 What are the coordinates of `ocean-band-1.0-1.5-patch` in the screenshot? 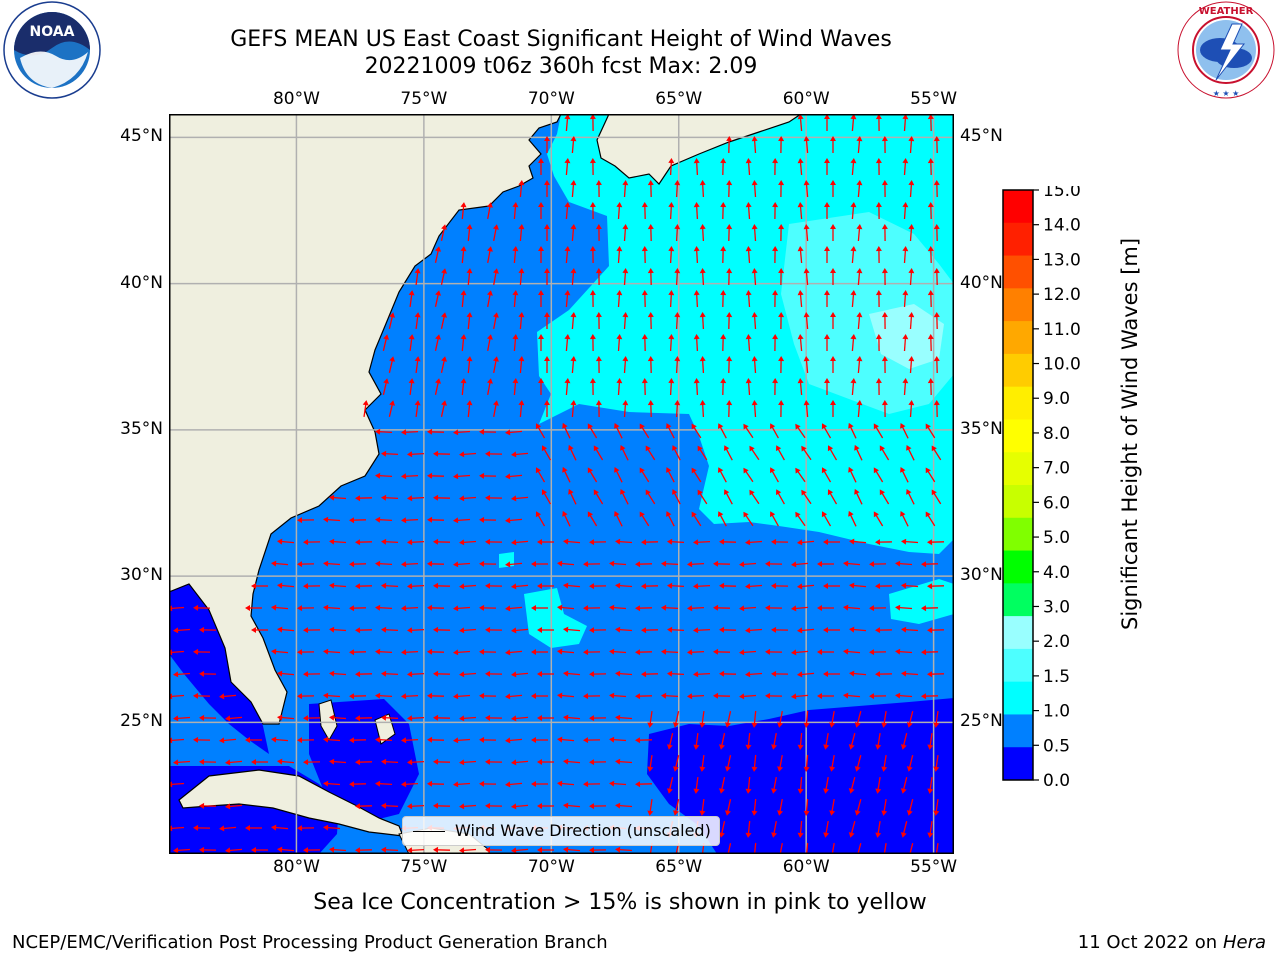 It's located at (921, 601).